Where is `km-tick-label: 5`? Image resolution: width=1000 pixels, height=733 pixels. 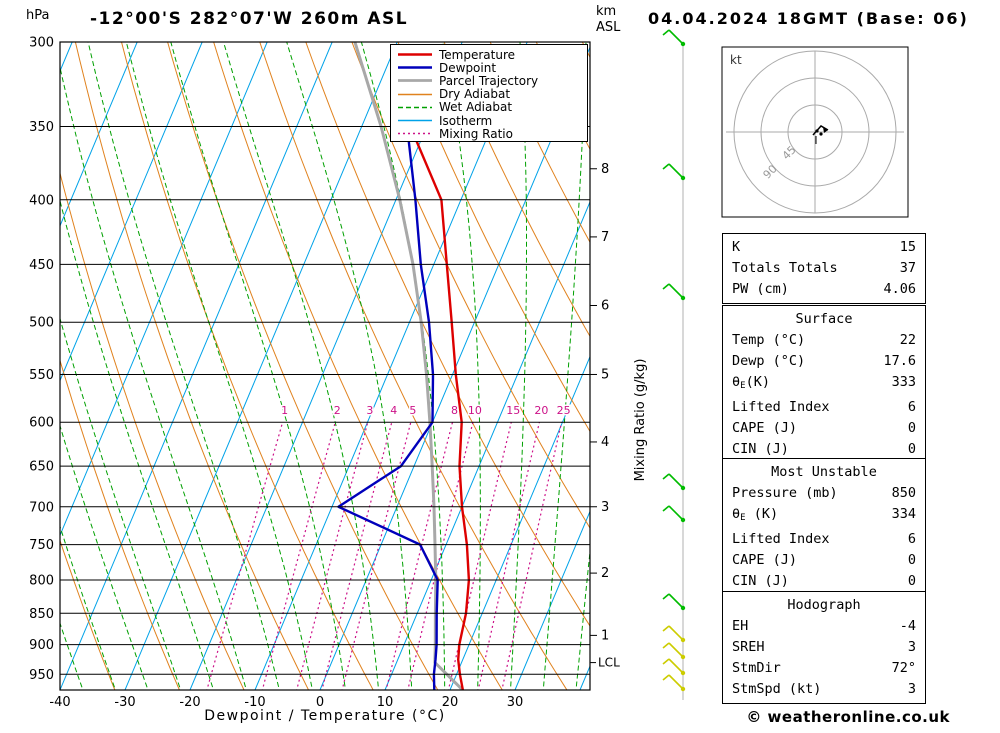 km-tick-label: 5 is located at coordinates (605, 374).